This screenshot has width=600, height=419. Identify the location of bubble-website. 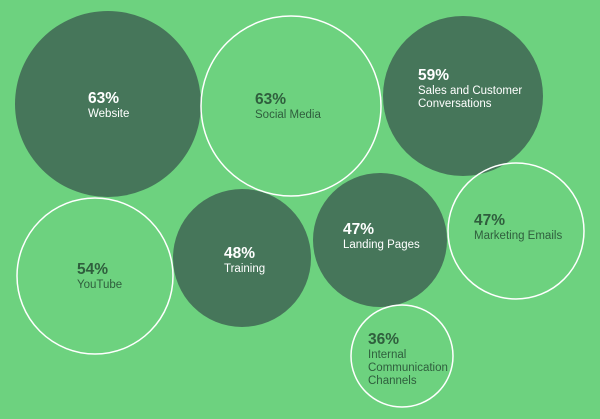
(108, 104).